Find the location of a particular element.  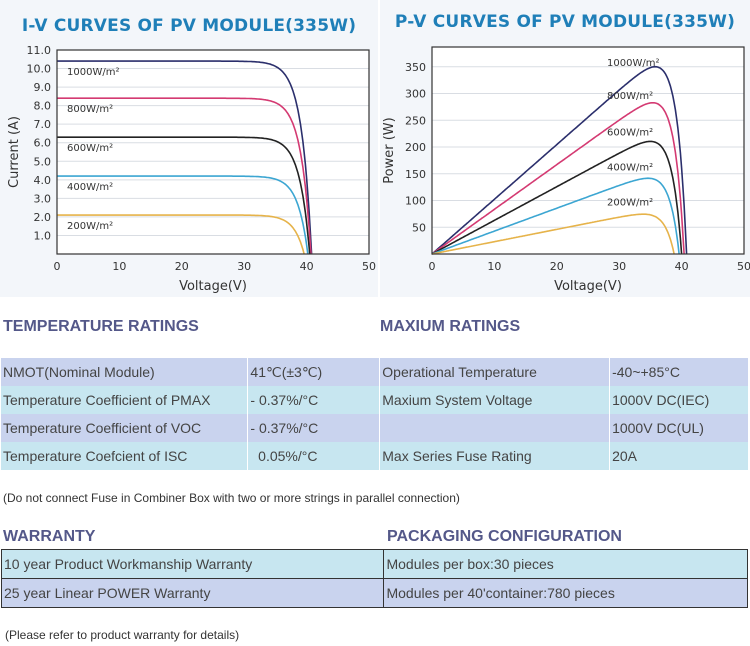

y-tick-label: 8.0 is located at coordinates (43, 106).